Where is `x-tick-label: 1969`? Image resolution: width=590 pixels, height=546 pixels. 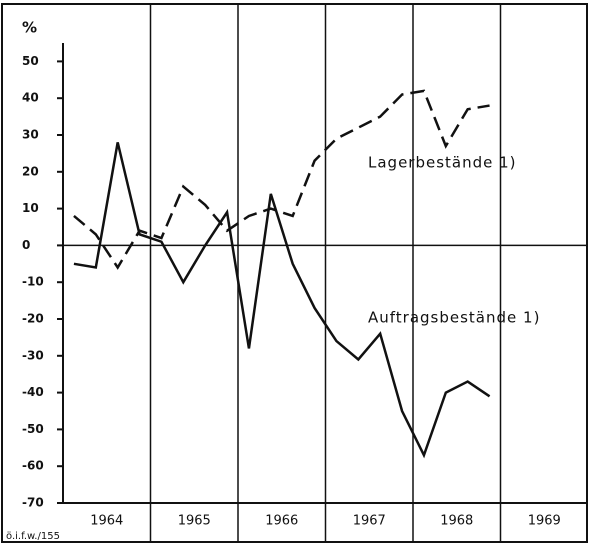
x-tick-label: 1969 is located at coordinates (544, 521).